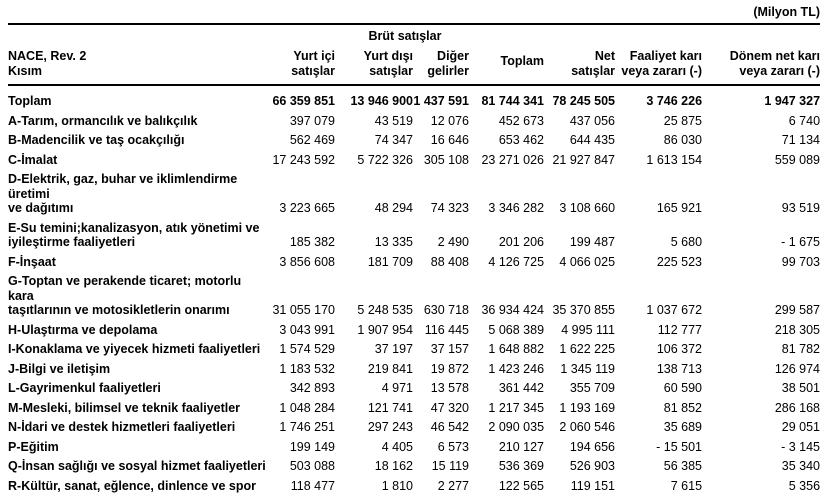 This screenshot has width=828, height=496. Describe the element at coordinates (801, 261) in the screenshot. I see `cell-donem-net-kari: 99 703` at that location.